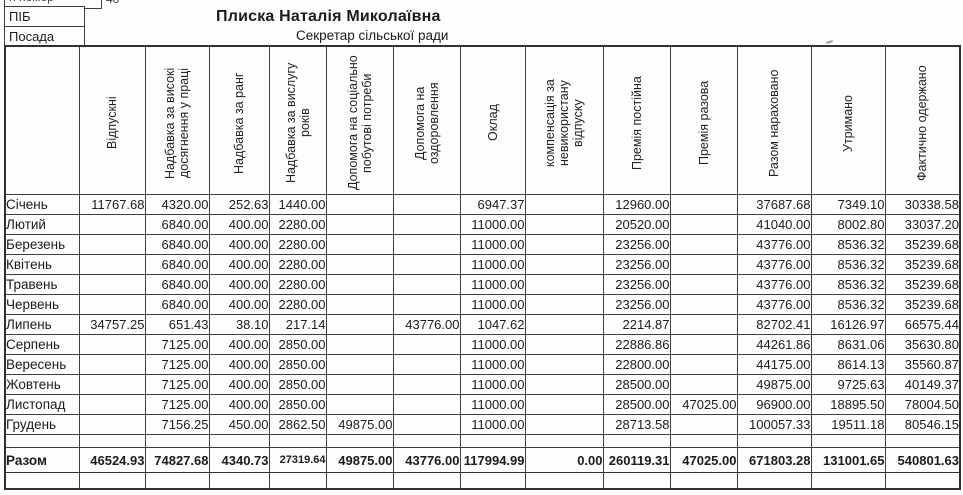  I want to click on value-cell: 8614.13, so click(848, 364).